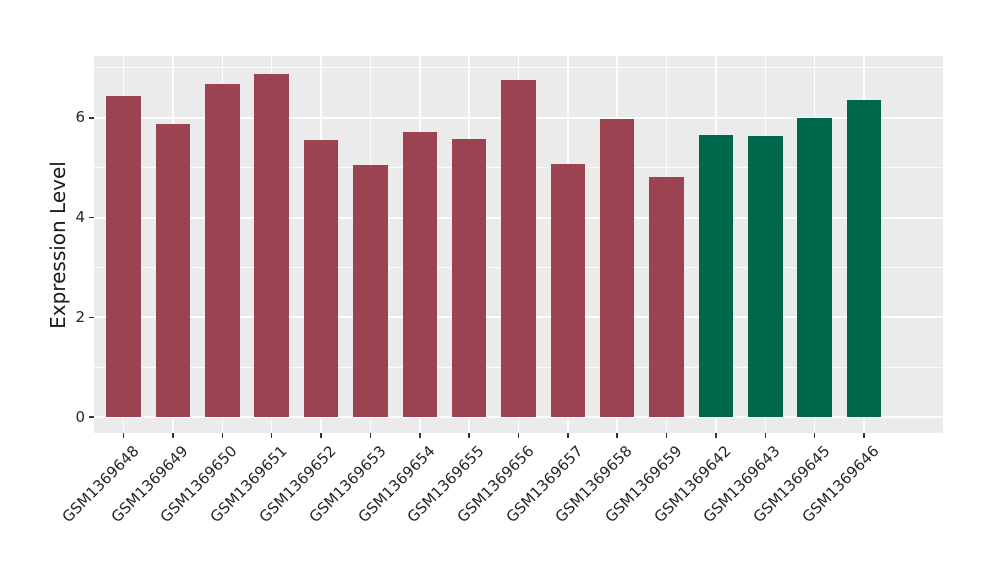  I want to click on y-tick-label: 2, so click(80, 316).